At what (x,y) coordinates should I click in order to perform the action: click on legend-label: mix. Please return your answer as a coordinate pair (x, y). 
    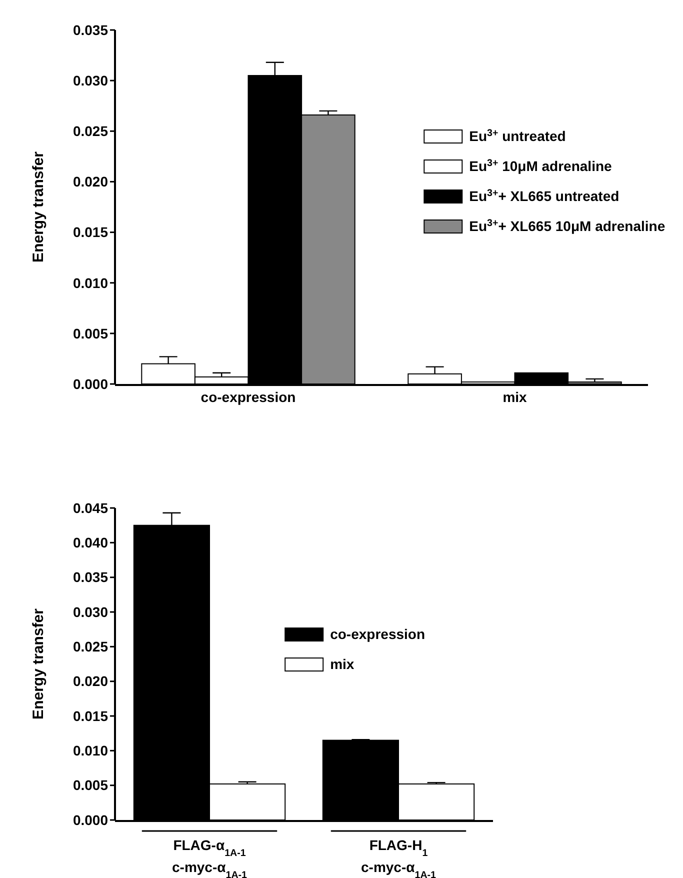
    Looking at the image, I should click on (342, 664).